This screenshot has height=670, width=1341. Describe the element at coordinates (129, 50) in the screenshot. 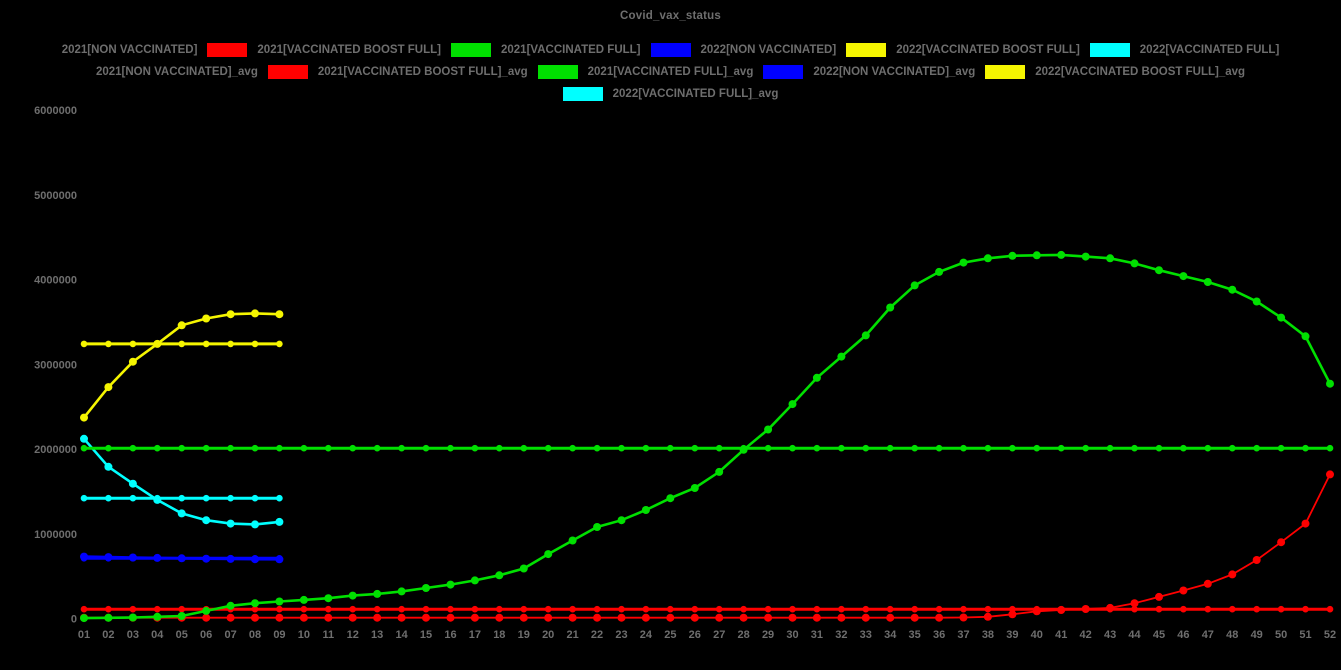

I see `legend-label: 2021[NON VACCINATED]` at that location.